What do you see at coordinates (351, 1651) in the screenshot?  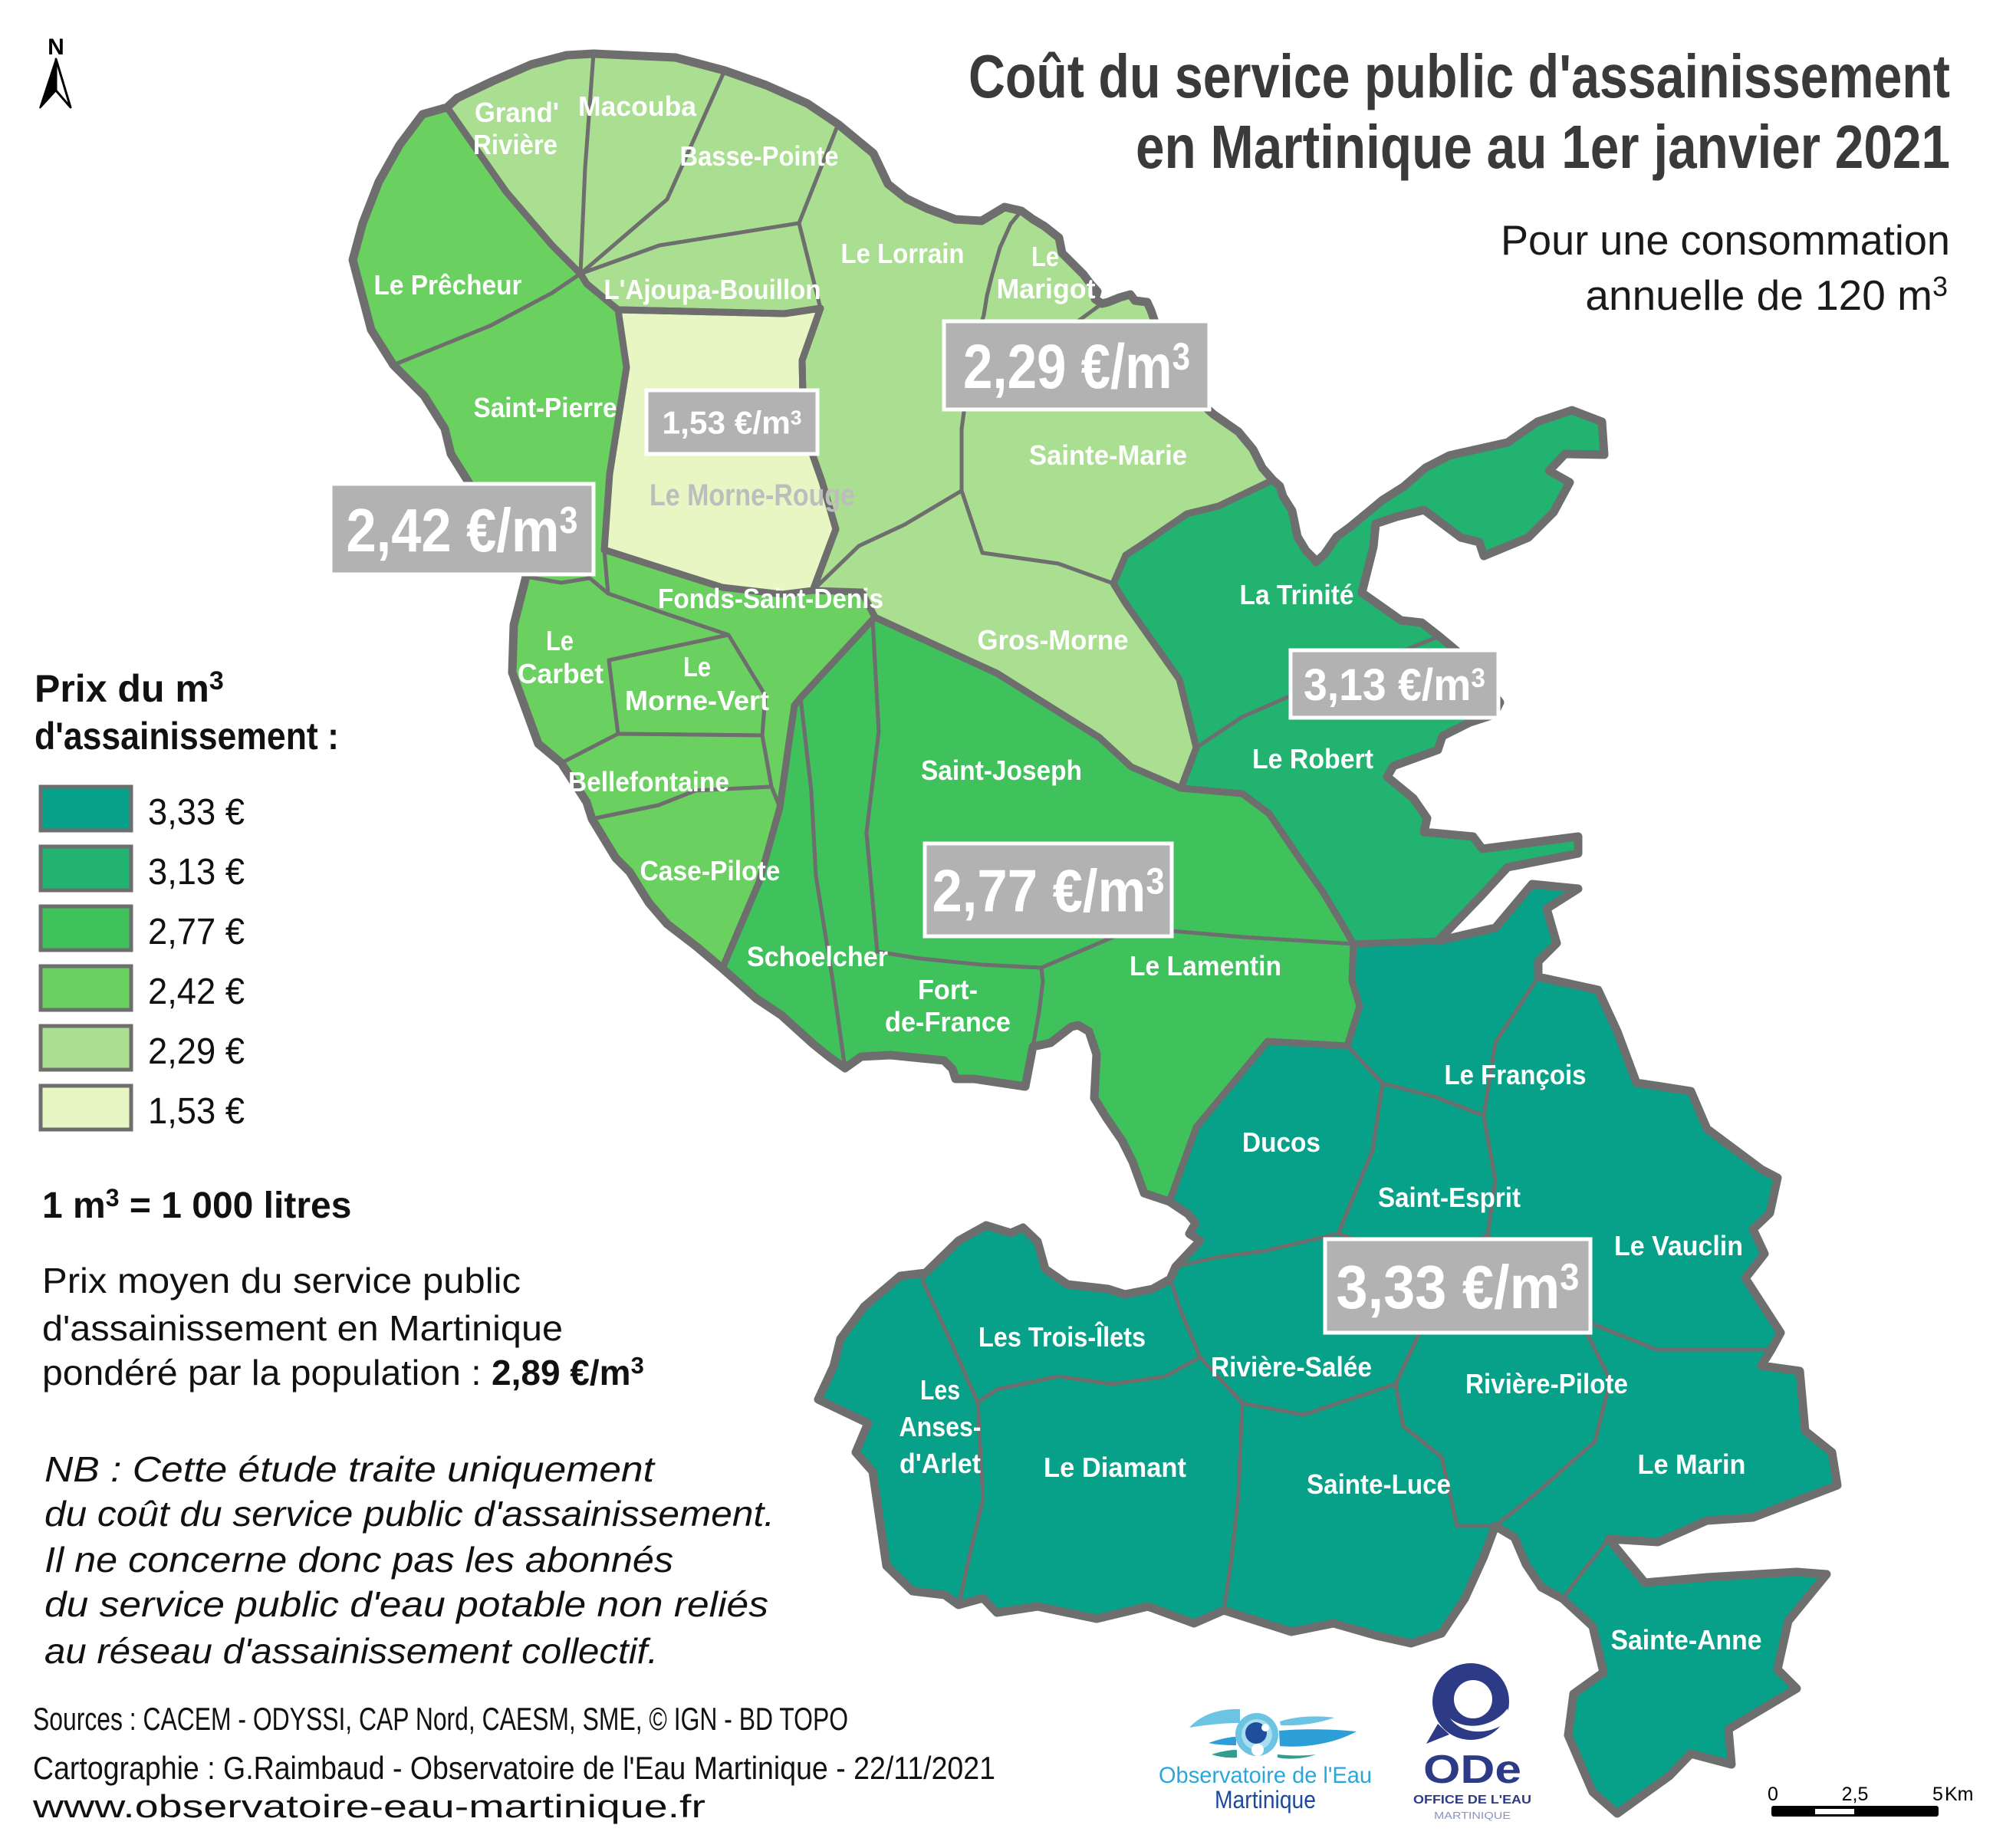 I see `svg-text:au réseau d'assainissement col: au réseau d'assainissement collectif.` at bounding box center [351, 1651].